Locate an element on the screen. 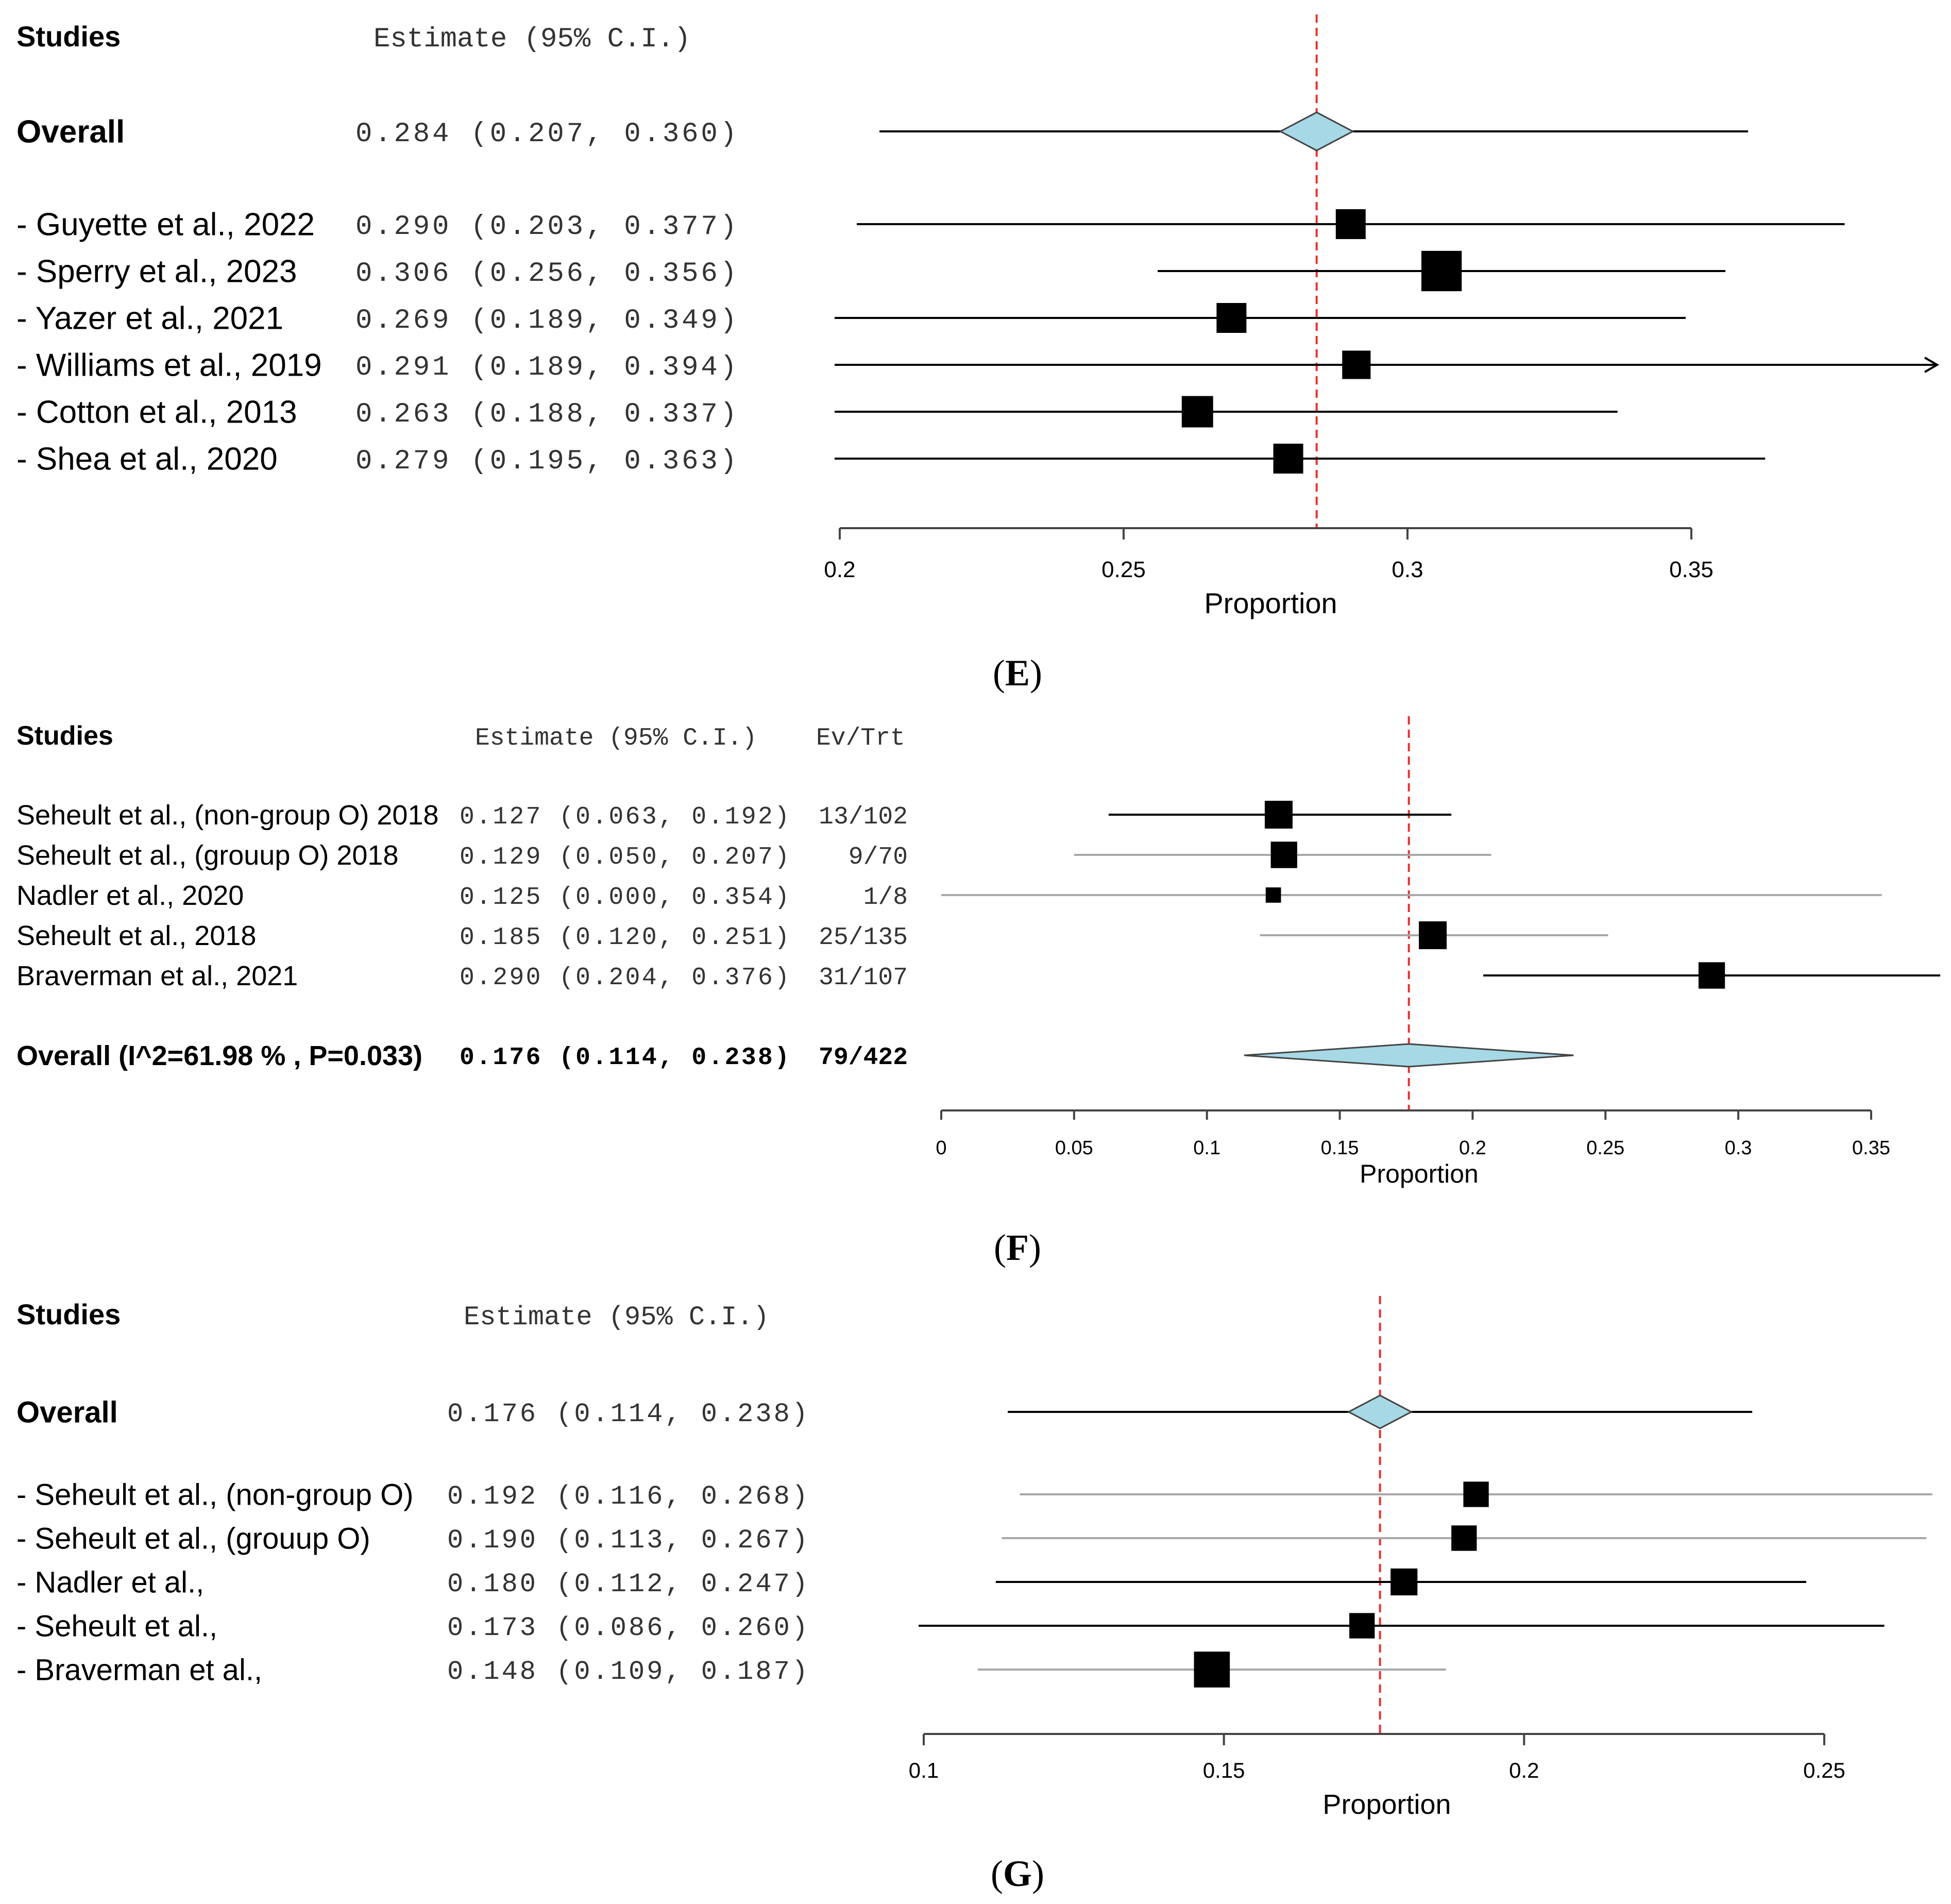 Image resolution: width=1951 pixels, height=1904 pixels. study-label: - Sperry et al., 2023 is located at coordinates (156, 272).